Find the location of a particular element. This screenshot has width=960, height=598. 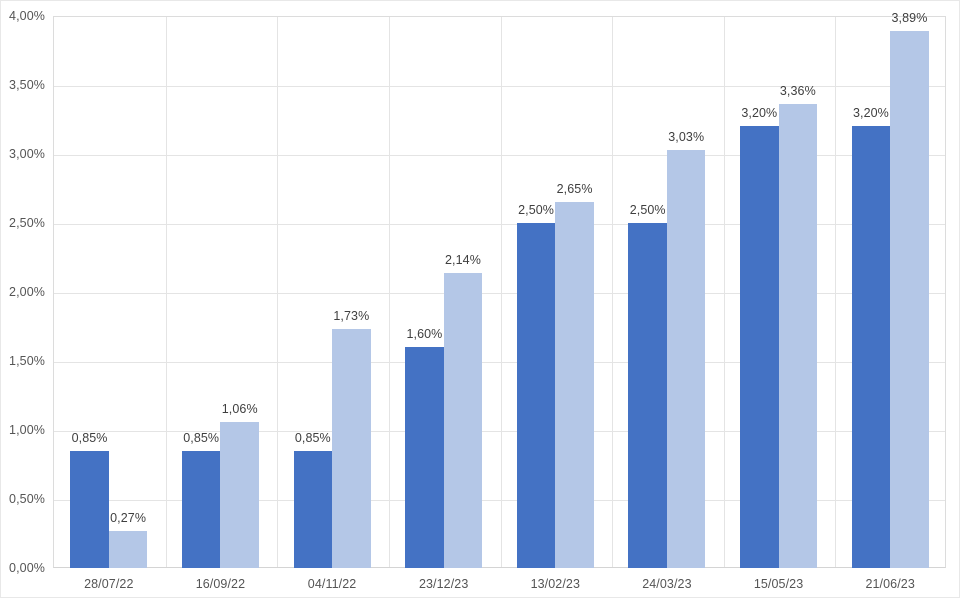

bar-data-label: 0,27% is located at coordinates (128, 517).